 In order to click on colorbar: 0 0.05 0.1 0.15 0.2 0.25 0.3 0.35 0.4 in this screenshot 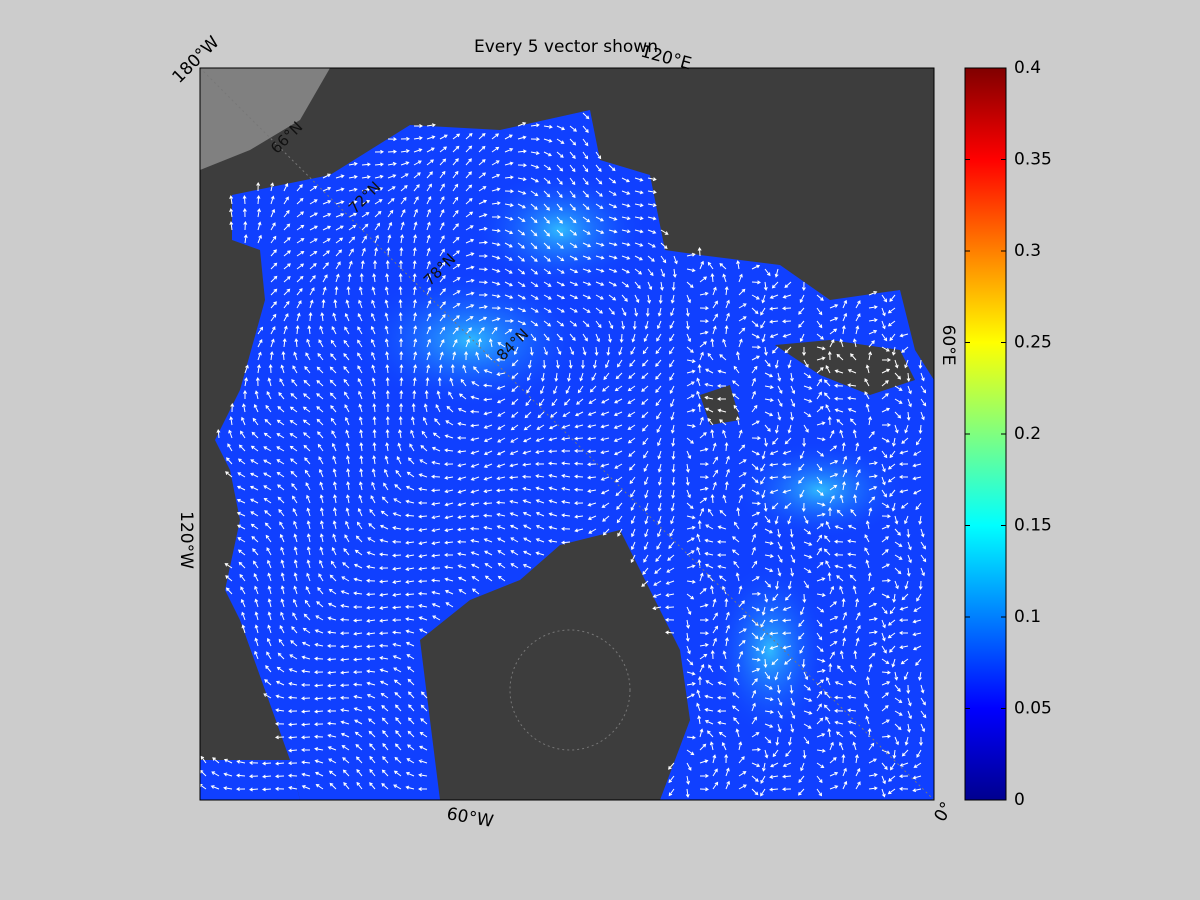, I will do `click(1008, 434)`.